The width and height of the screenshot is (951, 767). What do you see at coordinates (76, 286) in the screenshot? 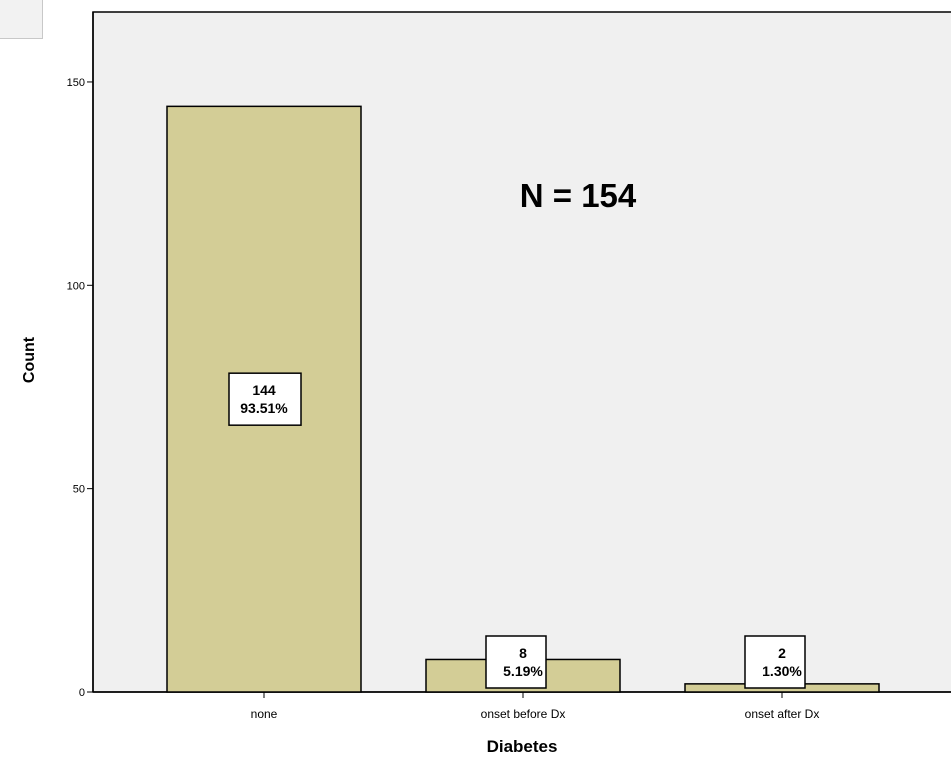
I see `y-tick-label: 100` at bounding box center [76, 286].